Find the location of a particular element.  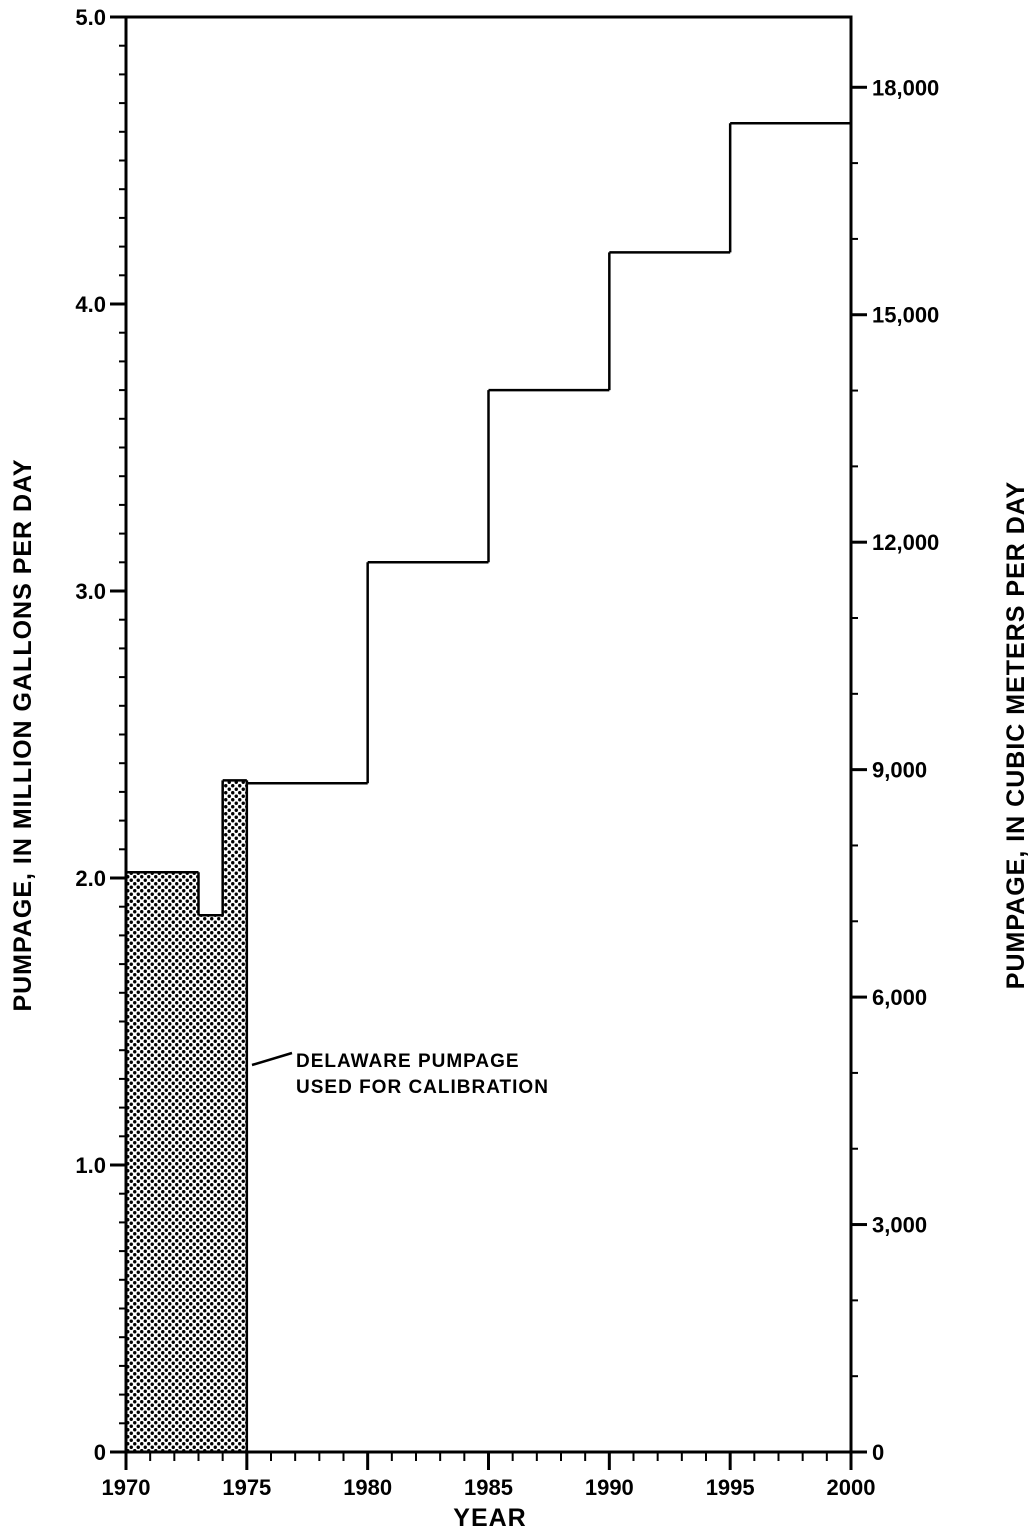

y-tick-label: 2.0 is located at coordinates (90, 878).